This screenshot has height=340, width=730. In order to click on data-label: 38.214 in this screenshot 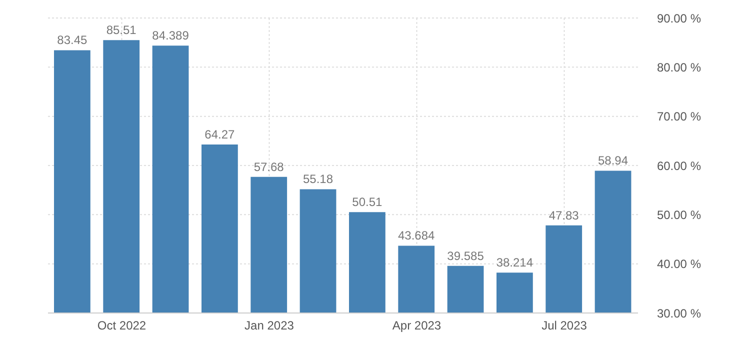, I will do `click(515, 263)`.